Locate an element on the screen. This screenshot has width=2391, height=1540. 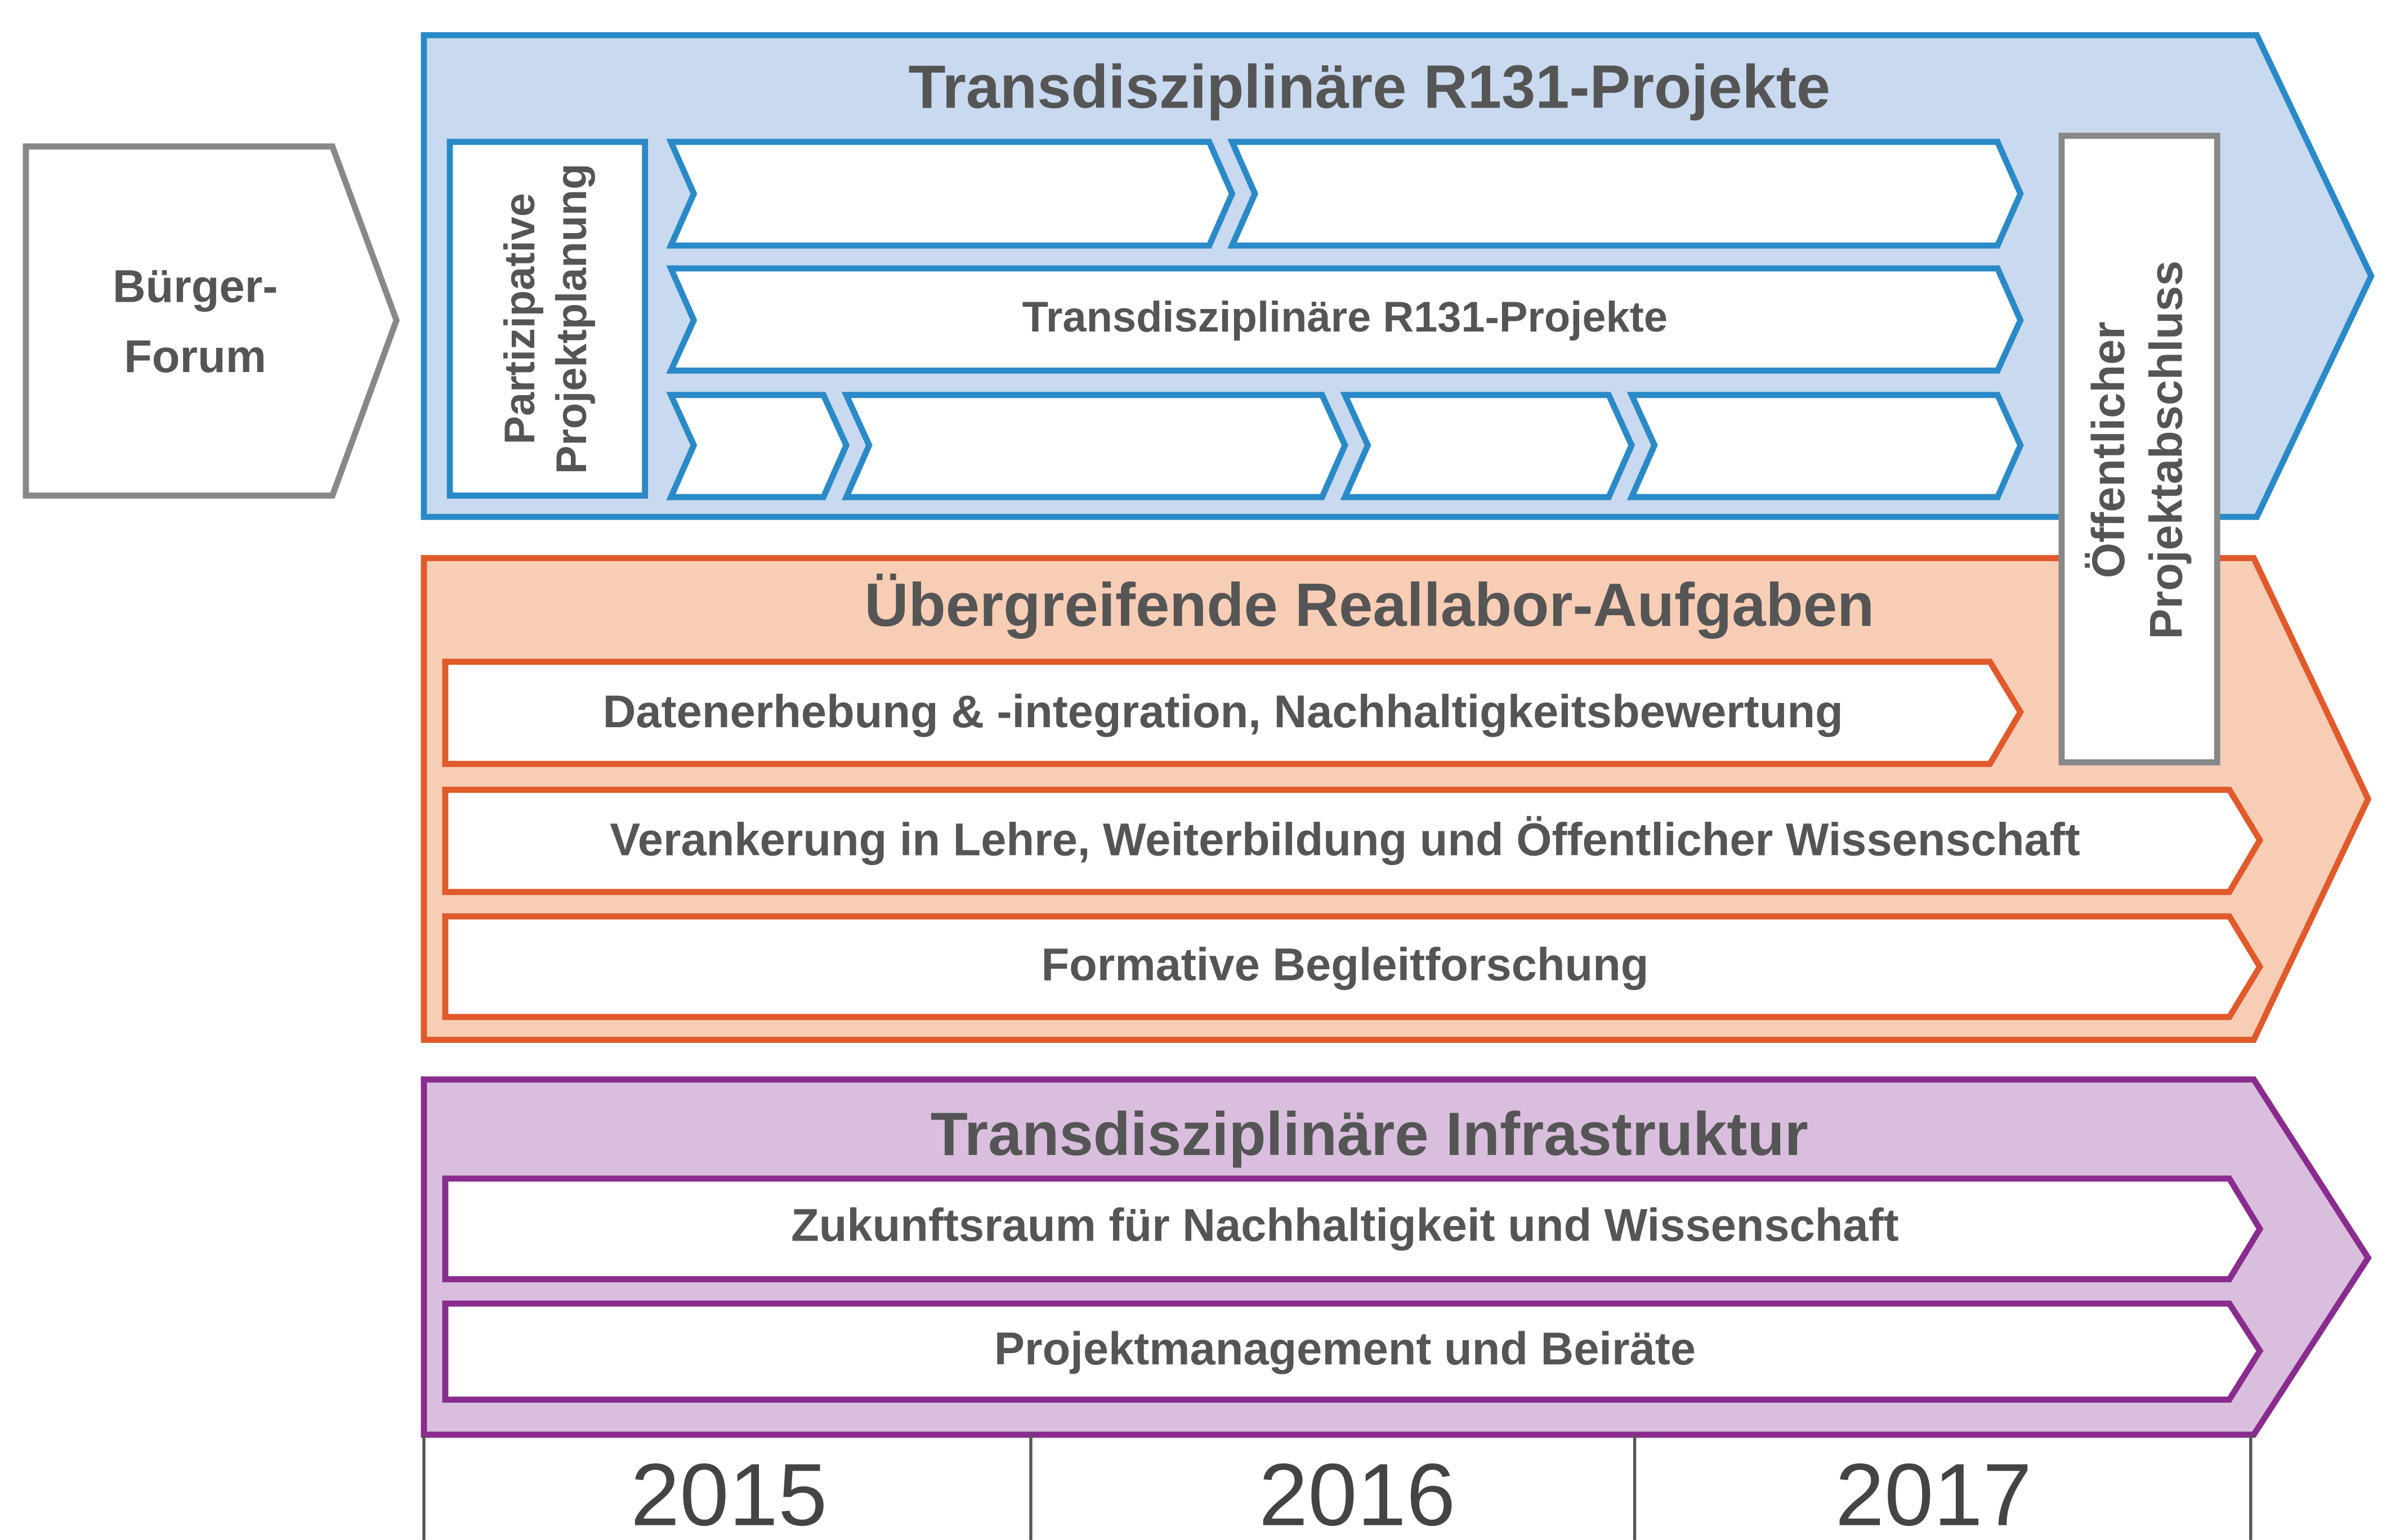
closing-box is located at coordinates (2139, 448).